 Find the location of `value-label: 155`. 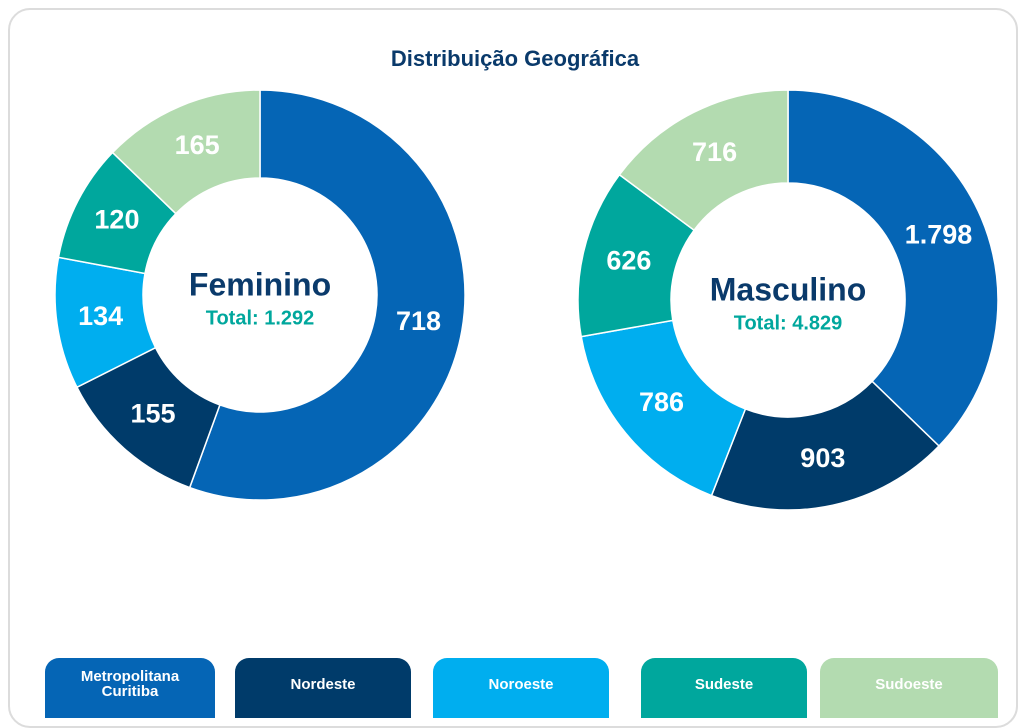

value-label: 155 is located at coordinates (152, 413).